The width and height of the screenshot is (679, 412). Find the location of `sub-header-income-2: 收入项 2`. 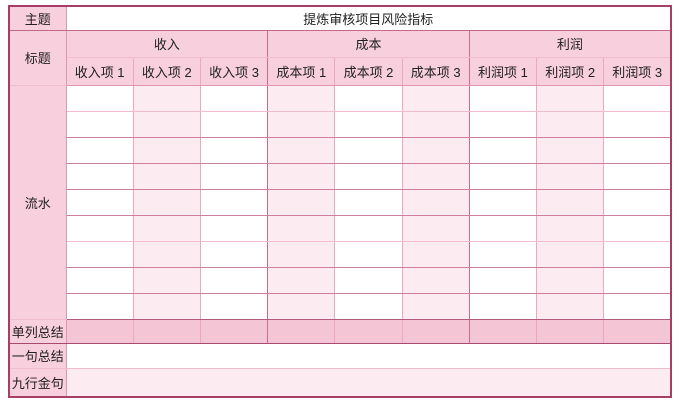

sub-header-income-2: 收入项 2 is located at coordinates (166, 71).